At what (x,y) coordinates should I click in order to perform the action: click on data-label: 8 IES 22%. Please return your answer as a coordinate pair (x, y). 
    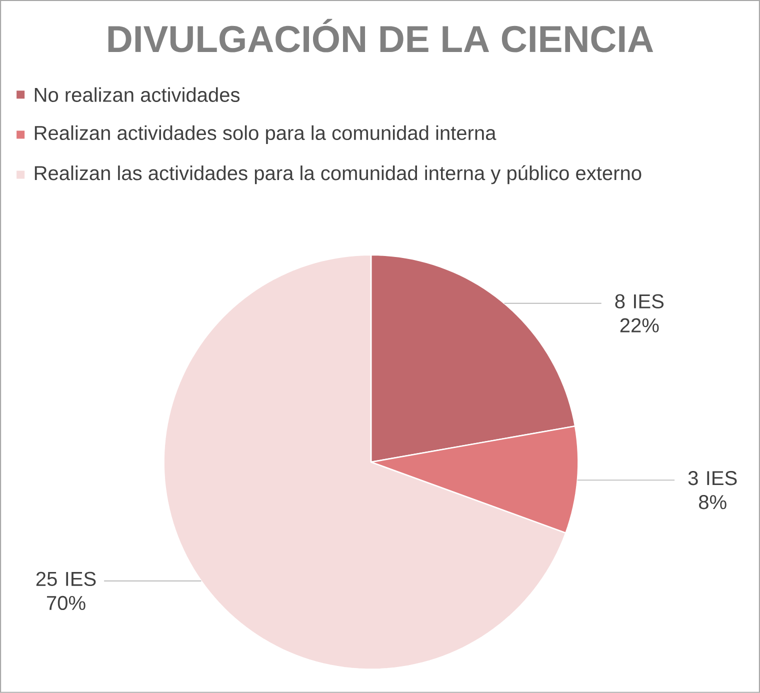
    Looking at the image, I should click on (639, 313).